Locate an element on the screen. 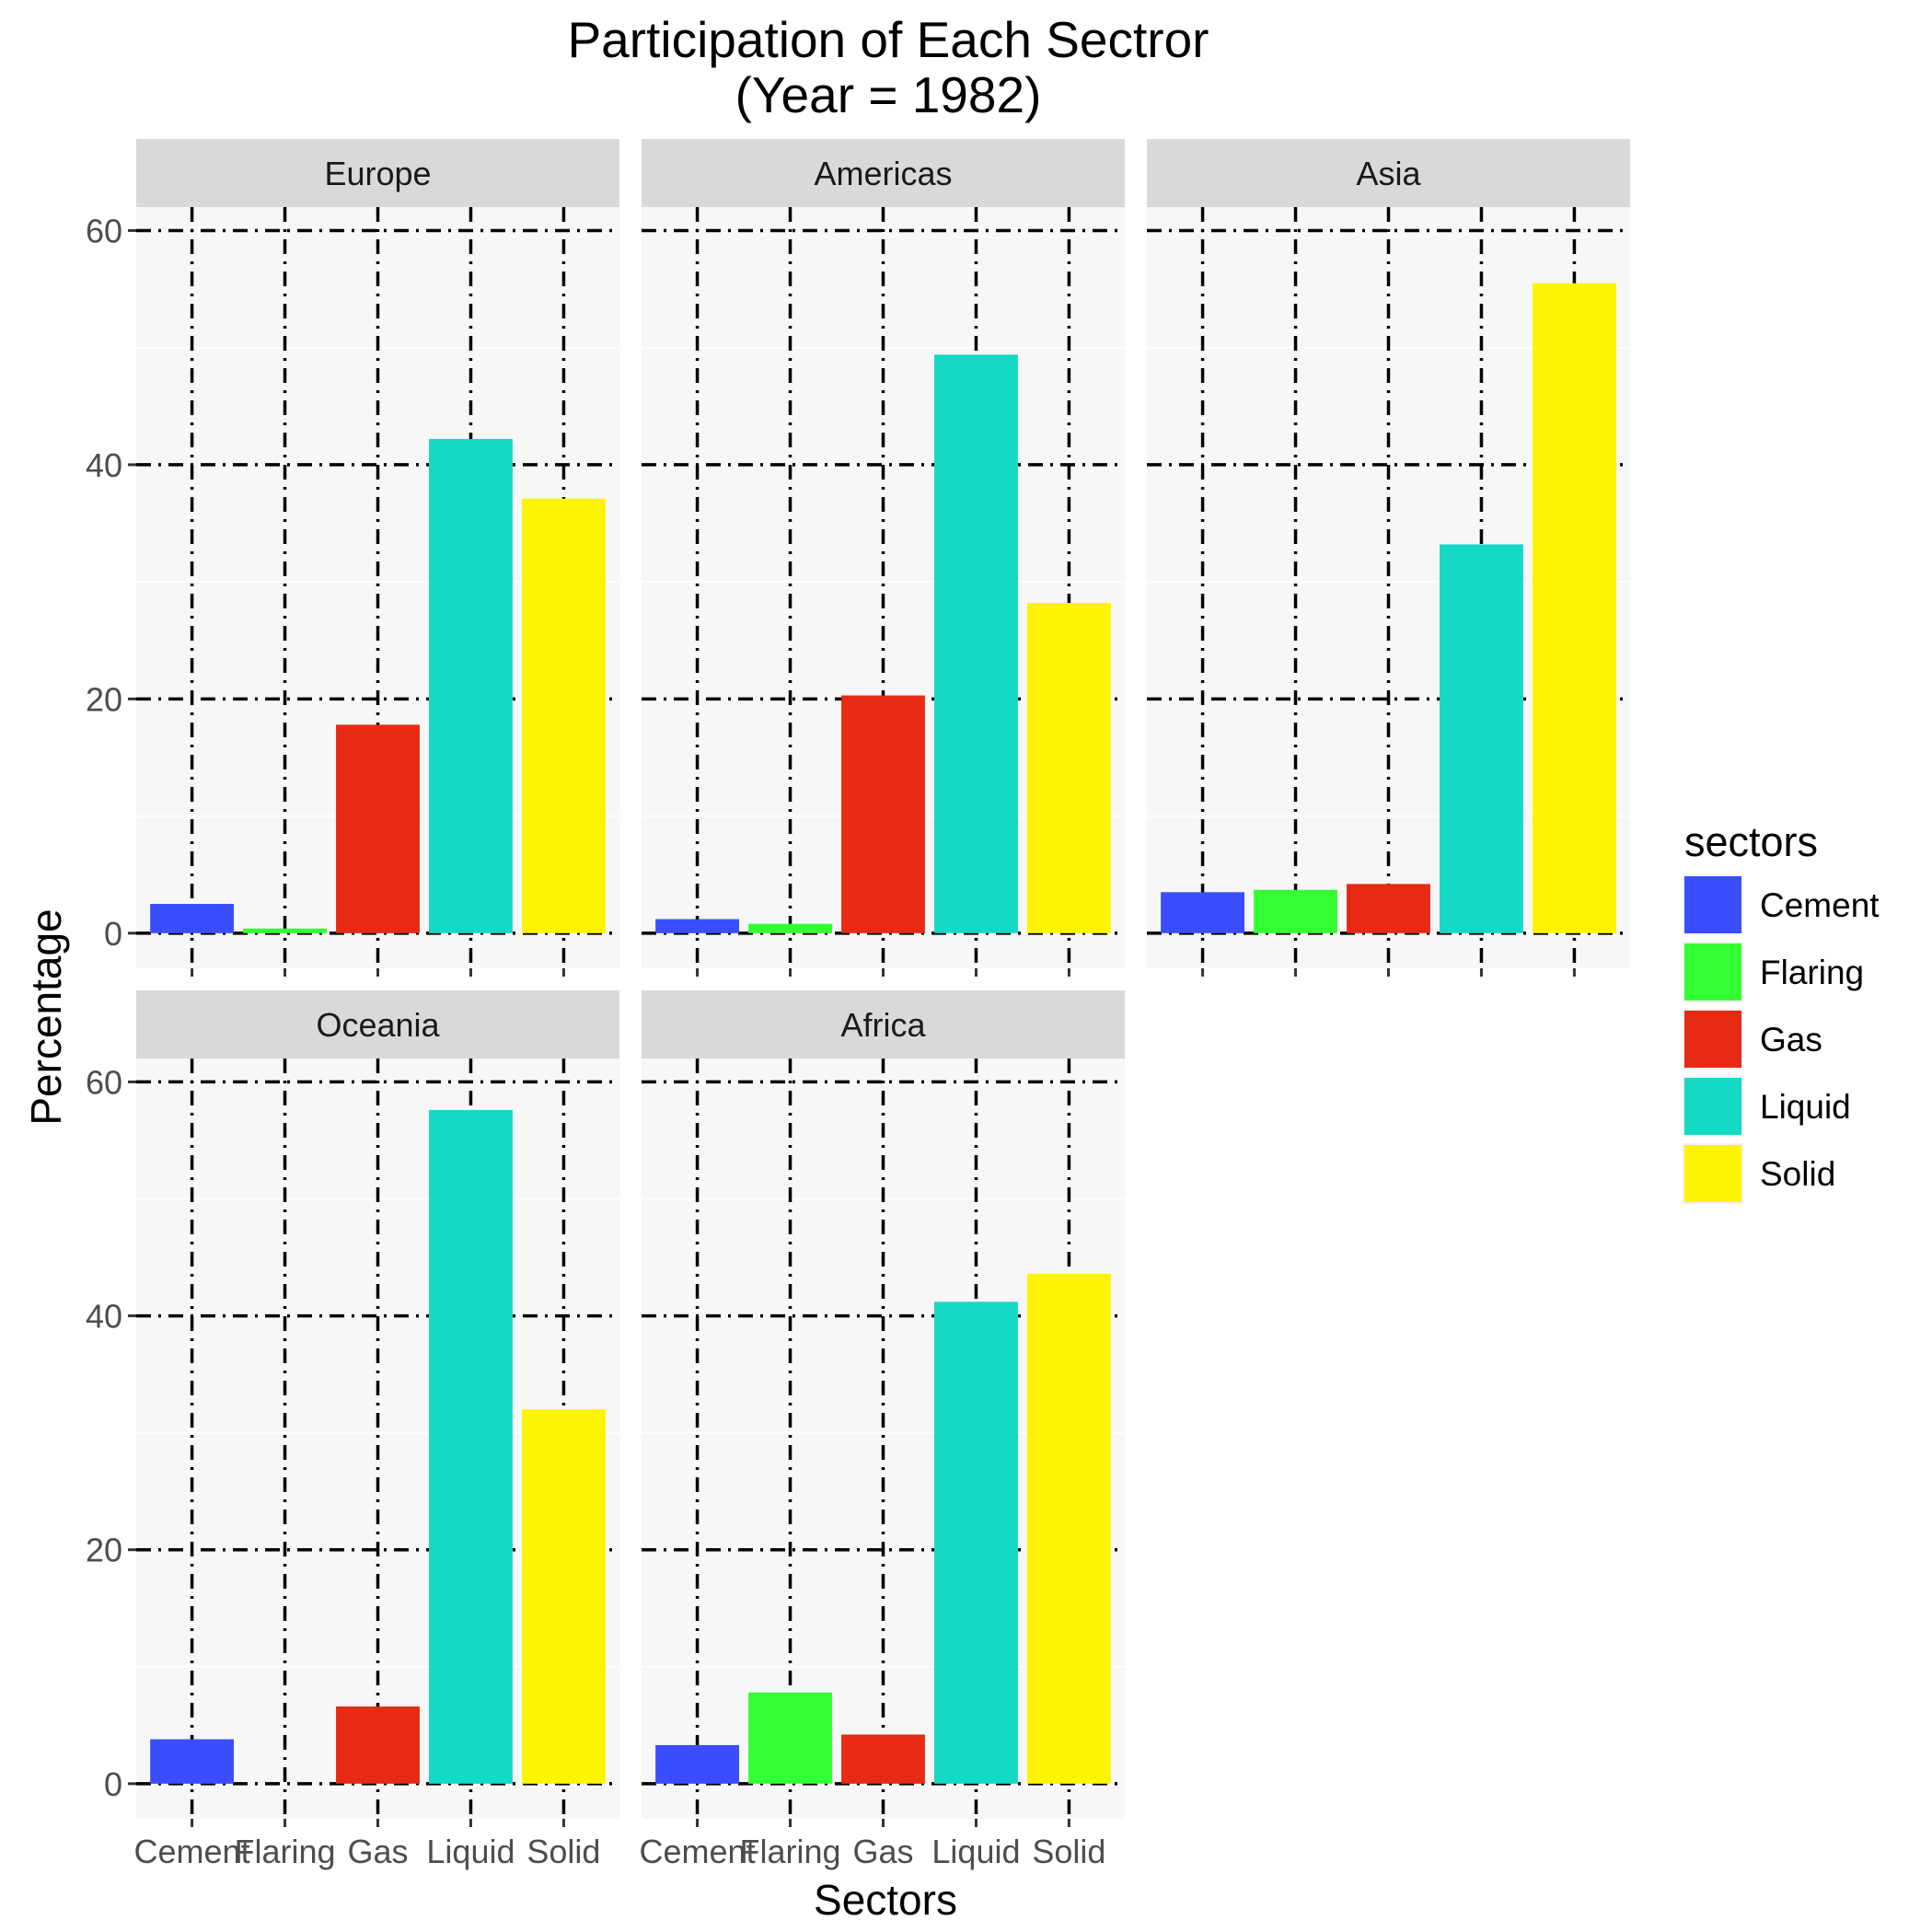 The height and width of the screenshot is (1932, 1932). facet-label: Americas is located at coordinates (883, 173).